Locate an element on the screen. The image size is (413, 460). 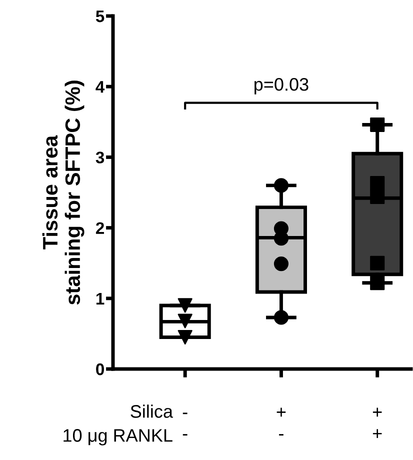
text: 10 μg RANKL is located at coordinates (118, 437).